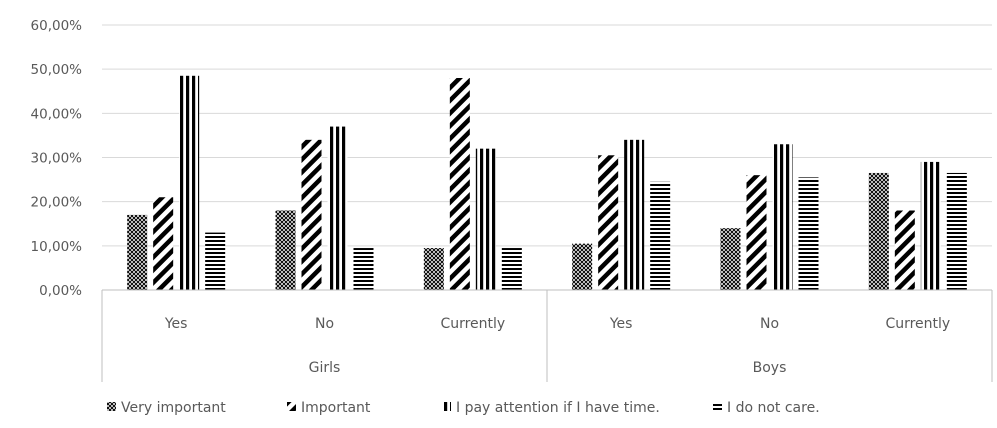 The width and height of the screenshot is (997, 428). Describe the element at coordinates (325, 368) in the screenshot. I see `group-label: Girls` at that location.